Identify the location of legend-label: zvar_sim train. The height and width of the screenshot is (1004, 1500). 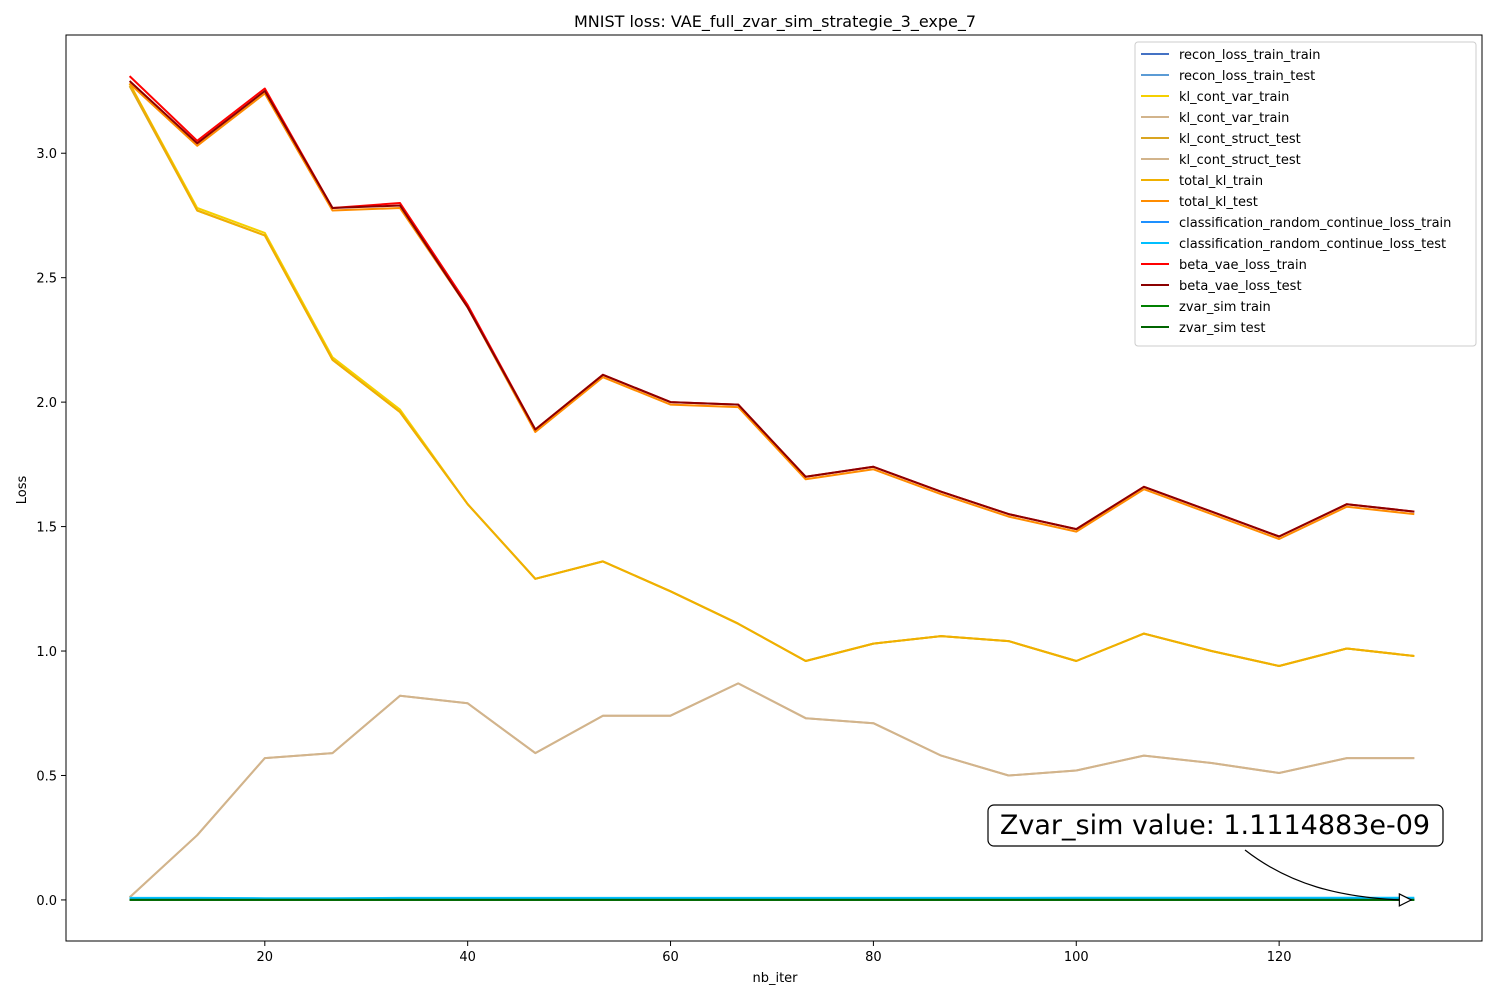
(1225, 307).